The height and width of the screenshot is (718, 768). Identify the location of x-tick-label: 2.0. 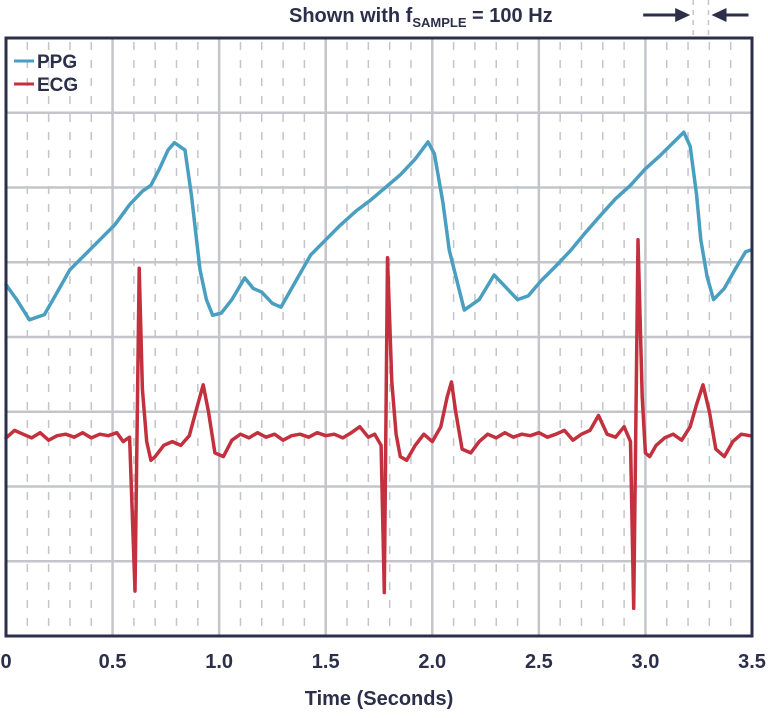
(432, 662).